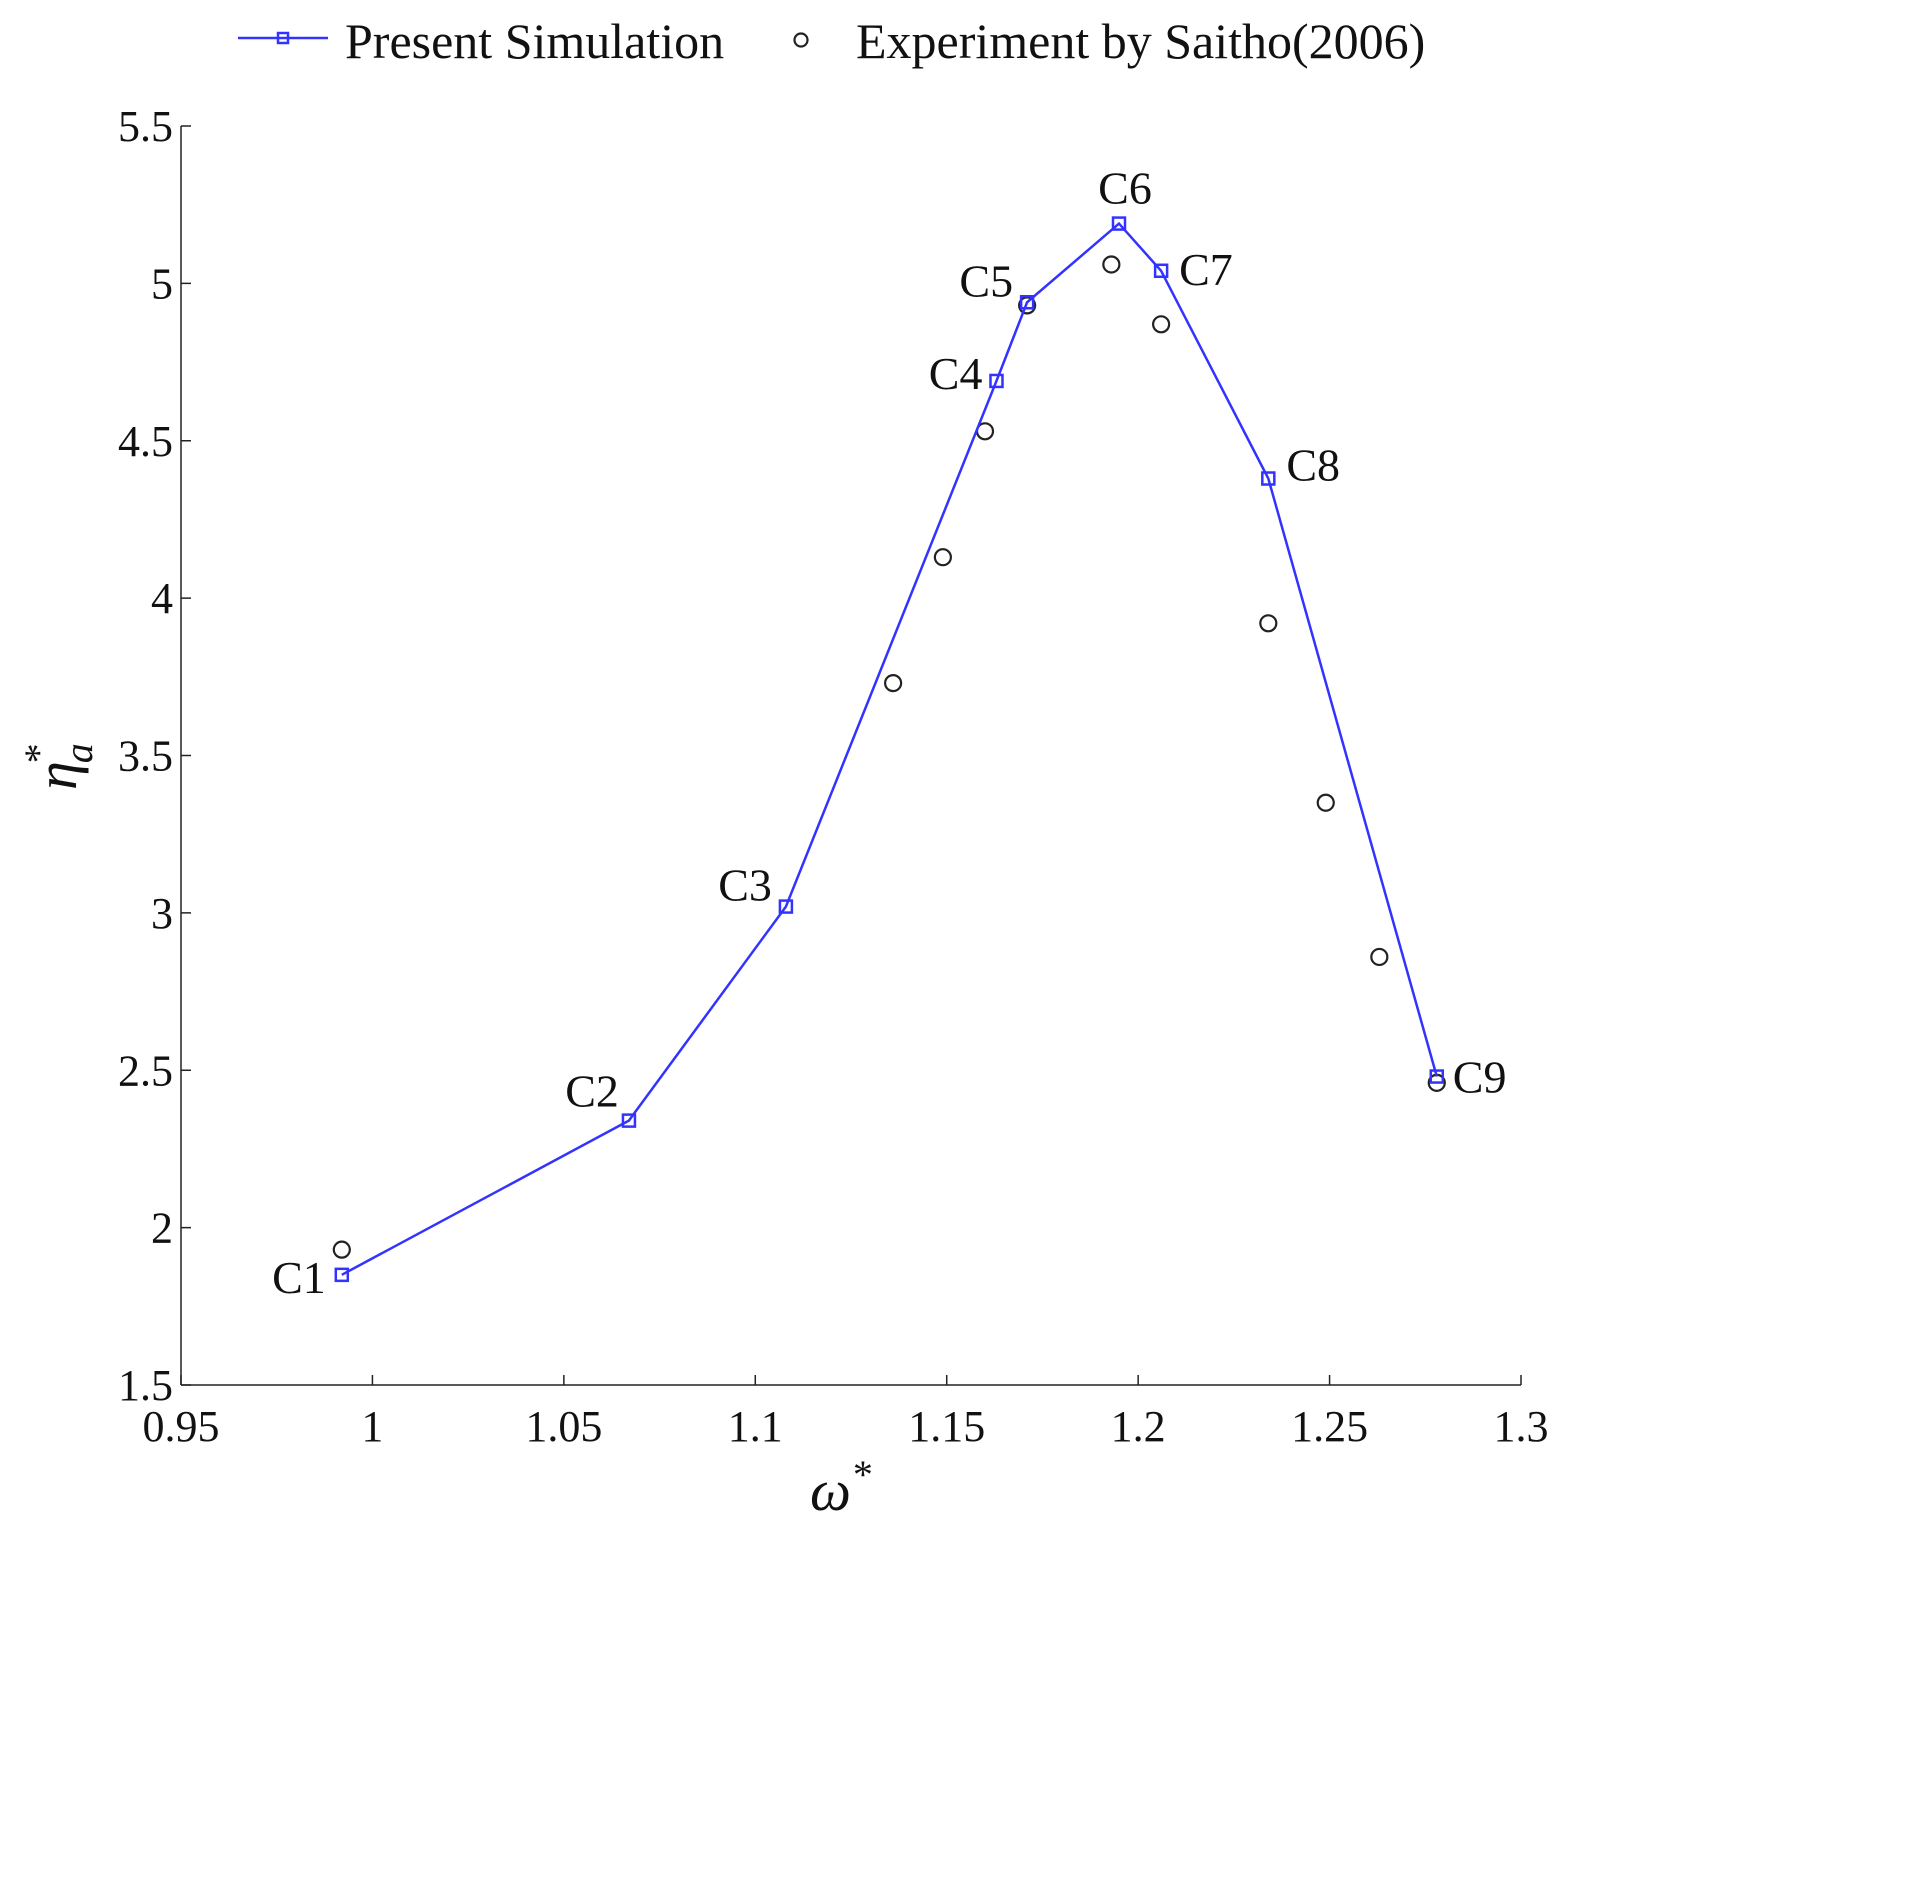 The height and width of the screenshot is (1881, 1925). I want to click on x-tick-label: 1.3, so click(1521, 1426).